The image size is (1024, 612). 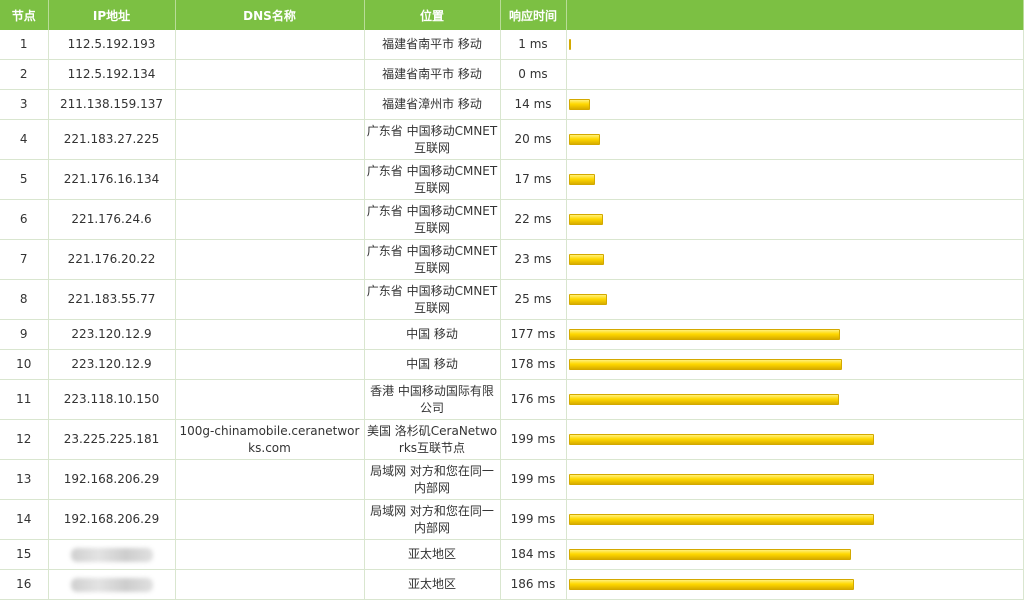 What do you see at coordinates (512, 334) in the screenshot?
I see `table-row: 9 223.120.12.9 中国 移动 177 ms` at bounding box center [512, 334].